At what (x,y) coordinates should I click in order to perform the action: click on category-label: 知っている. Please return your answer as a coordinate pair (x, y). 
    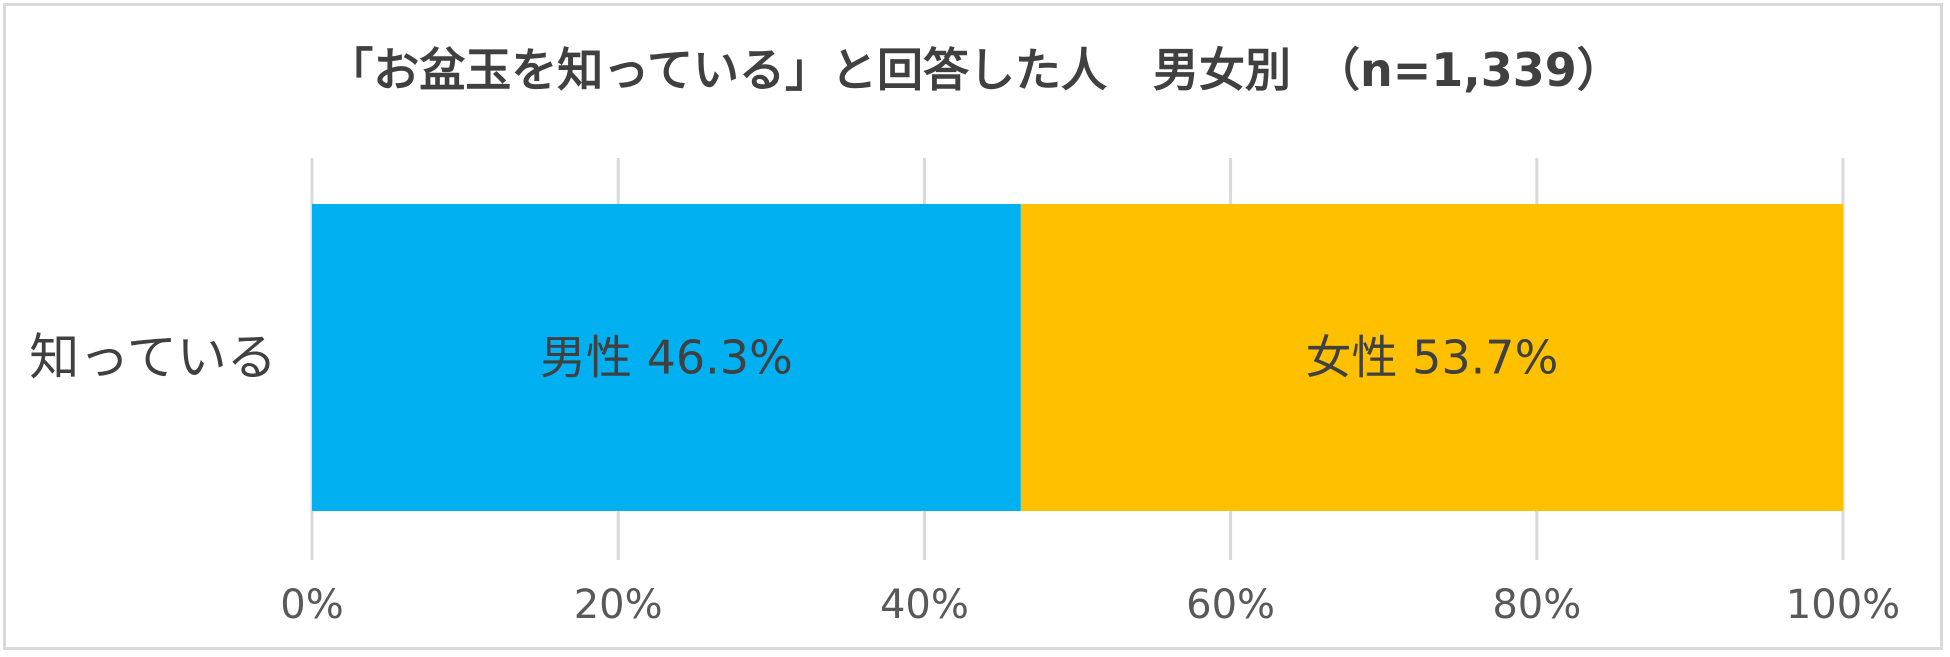
    Looking at the image, I should click on (153, 358).